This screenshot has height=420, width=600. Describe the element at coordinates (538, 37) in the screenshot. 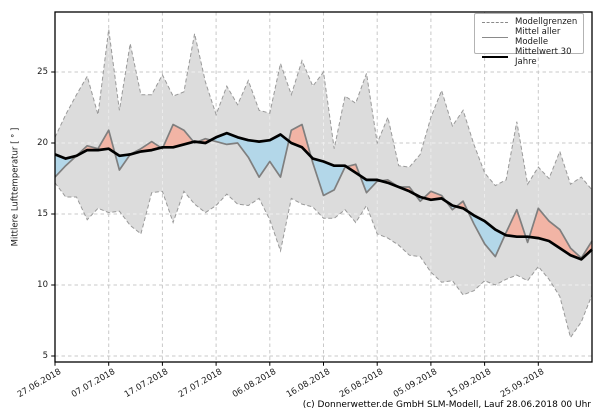

I see `legend-label: Mittel aller Modelle` at that location.